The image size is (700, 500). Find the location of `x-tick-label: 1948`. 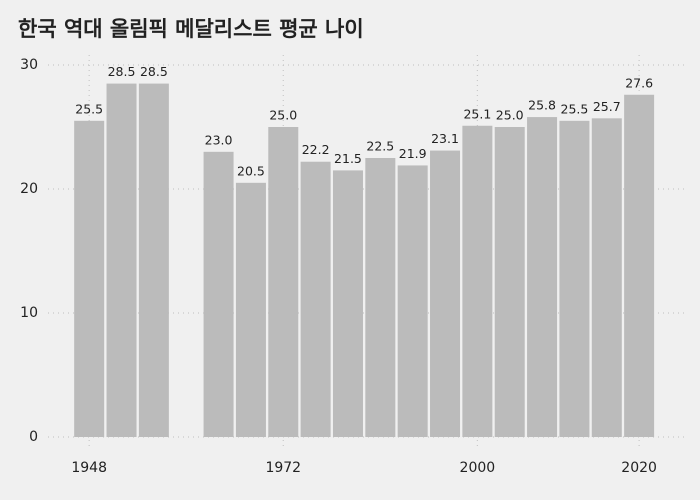

x-tick-label: 1948 is located at coordinates (89, 468).